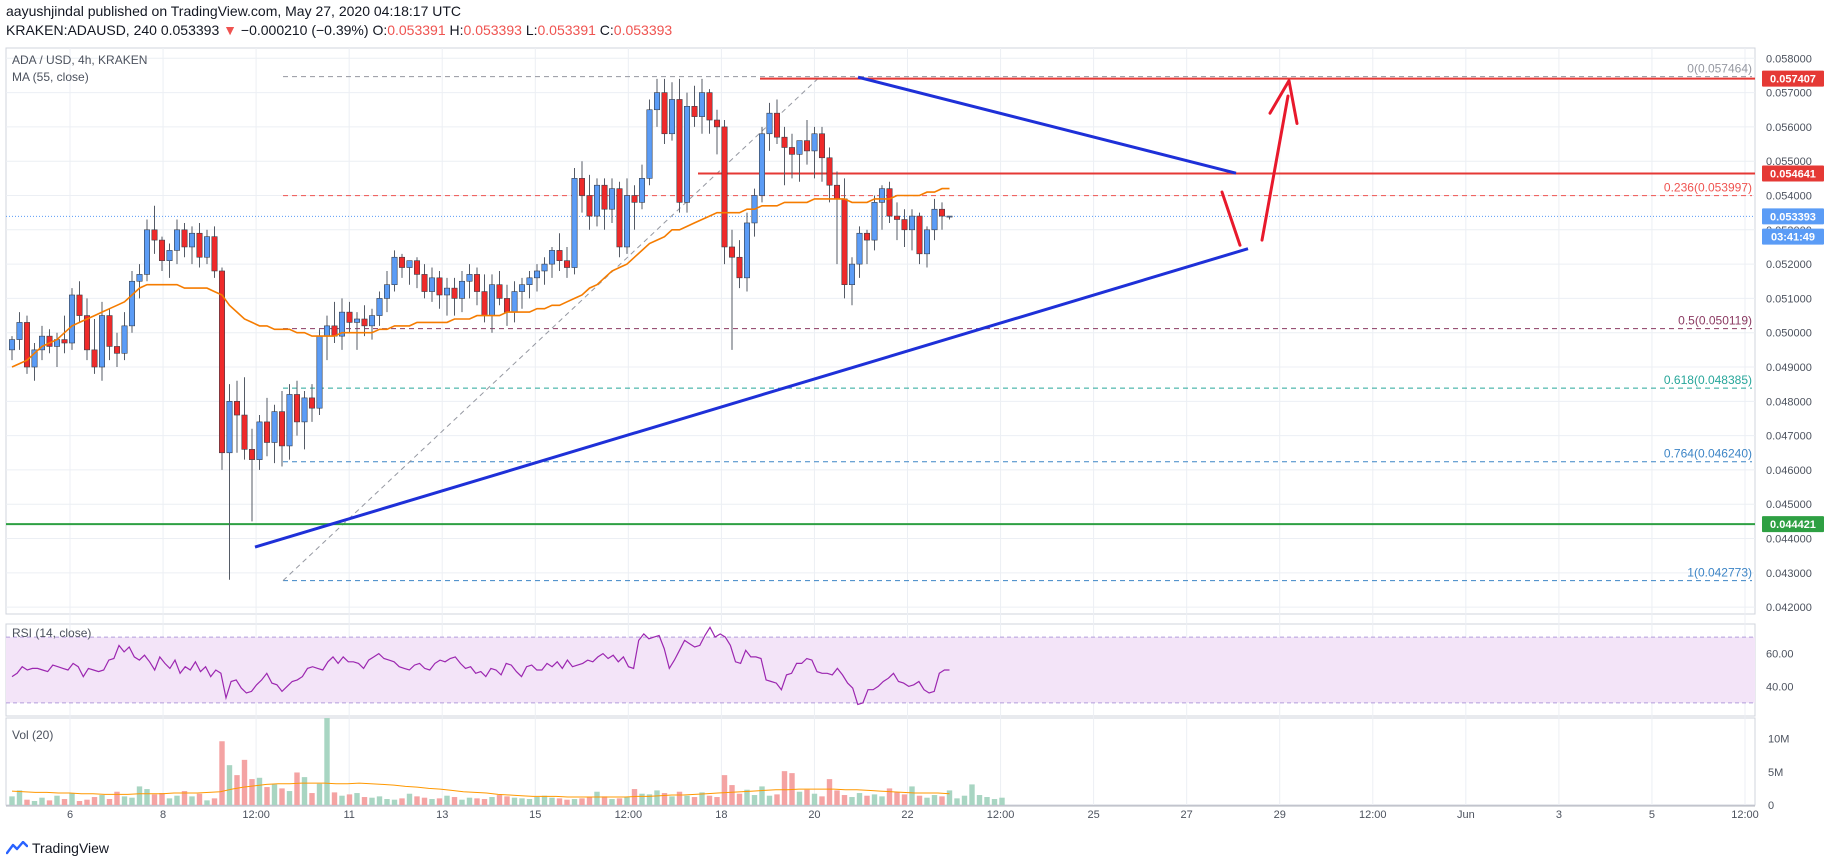 The image size is (1828, 868). Describe the element at coordinates (1047, 125) in the screenshot. I see `descending-trendline` at that location.